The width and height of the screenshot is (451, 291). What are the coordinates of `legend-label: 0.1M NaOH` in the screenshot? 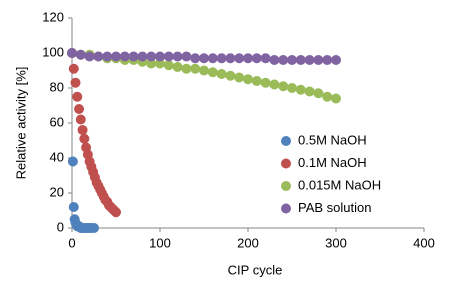 It's located at (332, 162).